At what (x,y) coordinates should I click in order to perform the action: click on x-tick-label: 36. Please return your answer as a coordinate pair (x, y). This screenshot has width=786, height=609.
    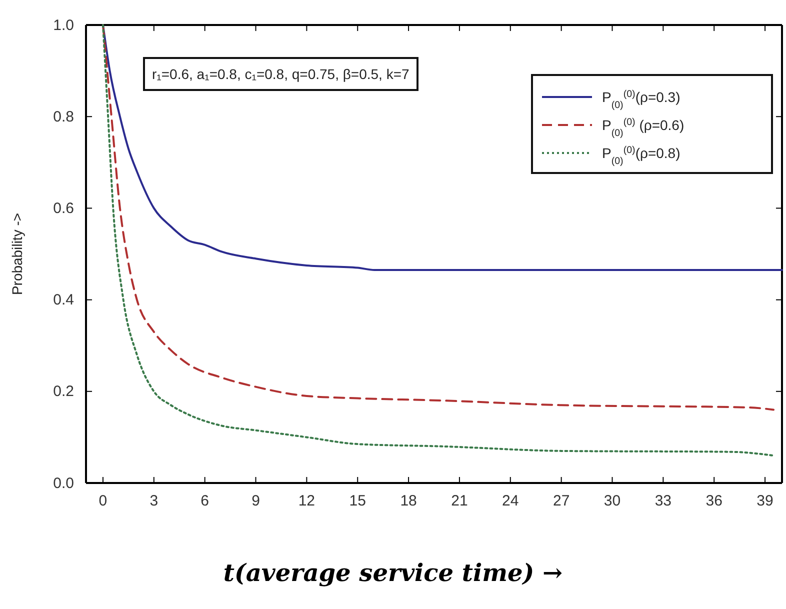
    Looking at the image, I should click on (714, 501).